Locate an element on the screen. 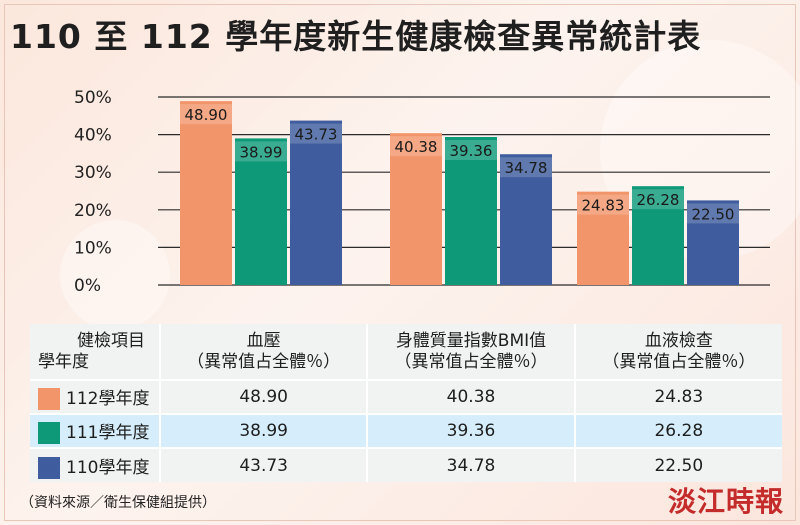  row-label-cell: 111學年度 is located at coordinates (95, 430).